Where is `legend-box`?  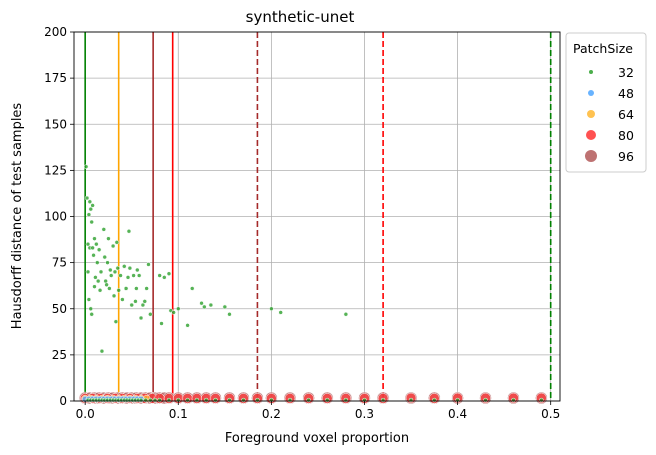
legend-box is located at coordinates (606, 102).